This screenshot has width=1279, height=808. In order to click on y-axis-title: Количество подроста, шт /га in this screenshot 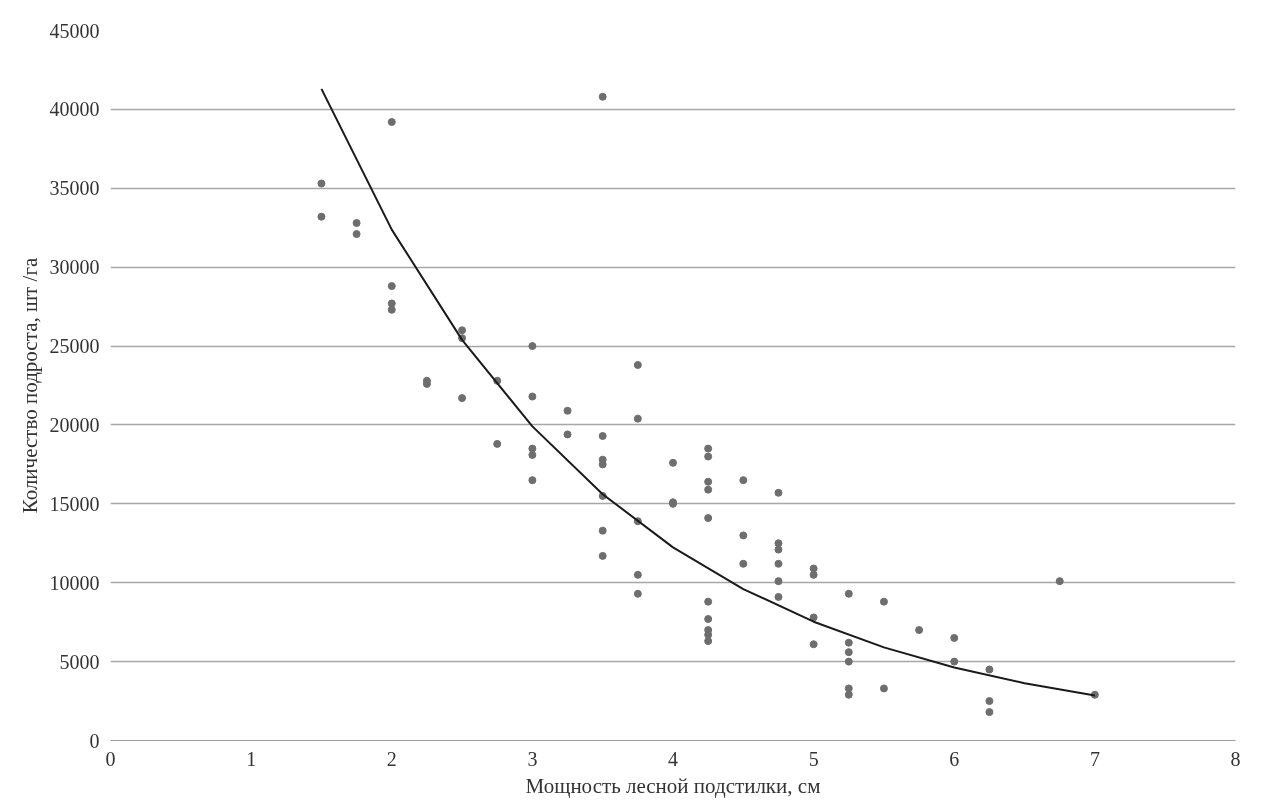, I will do `click(29, 385)`.